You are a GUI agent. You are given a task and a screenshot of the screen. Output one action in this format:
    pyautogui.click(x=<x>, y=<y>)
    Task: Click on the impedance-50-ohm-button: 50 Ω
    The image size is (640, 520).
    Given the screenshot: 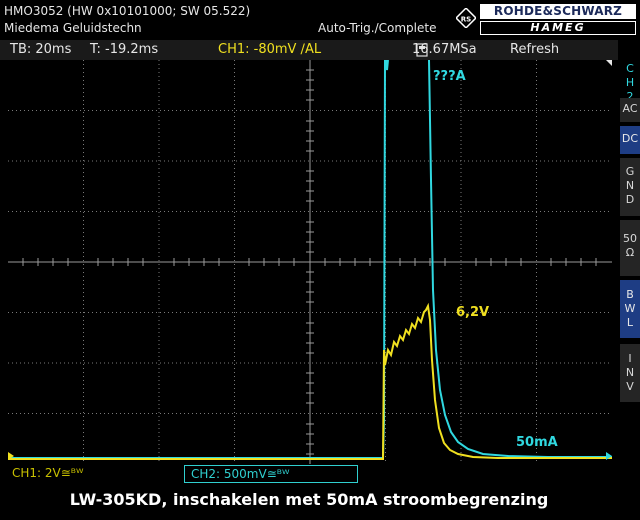 What is the action you would take?
    pyautogui.click(x=630, y=248)
    